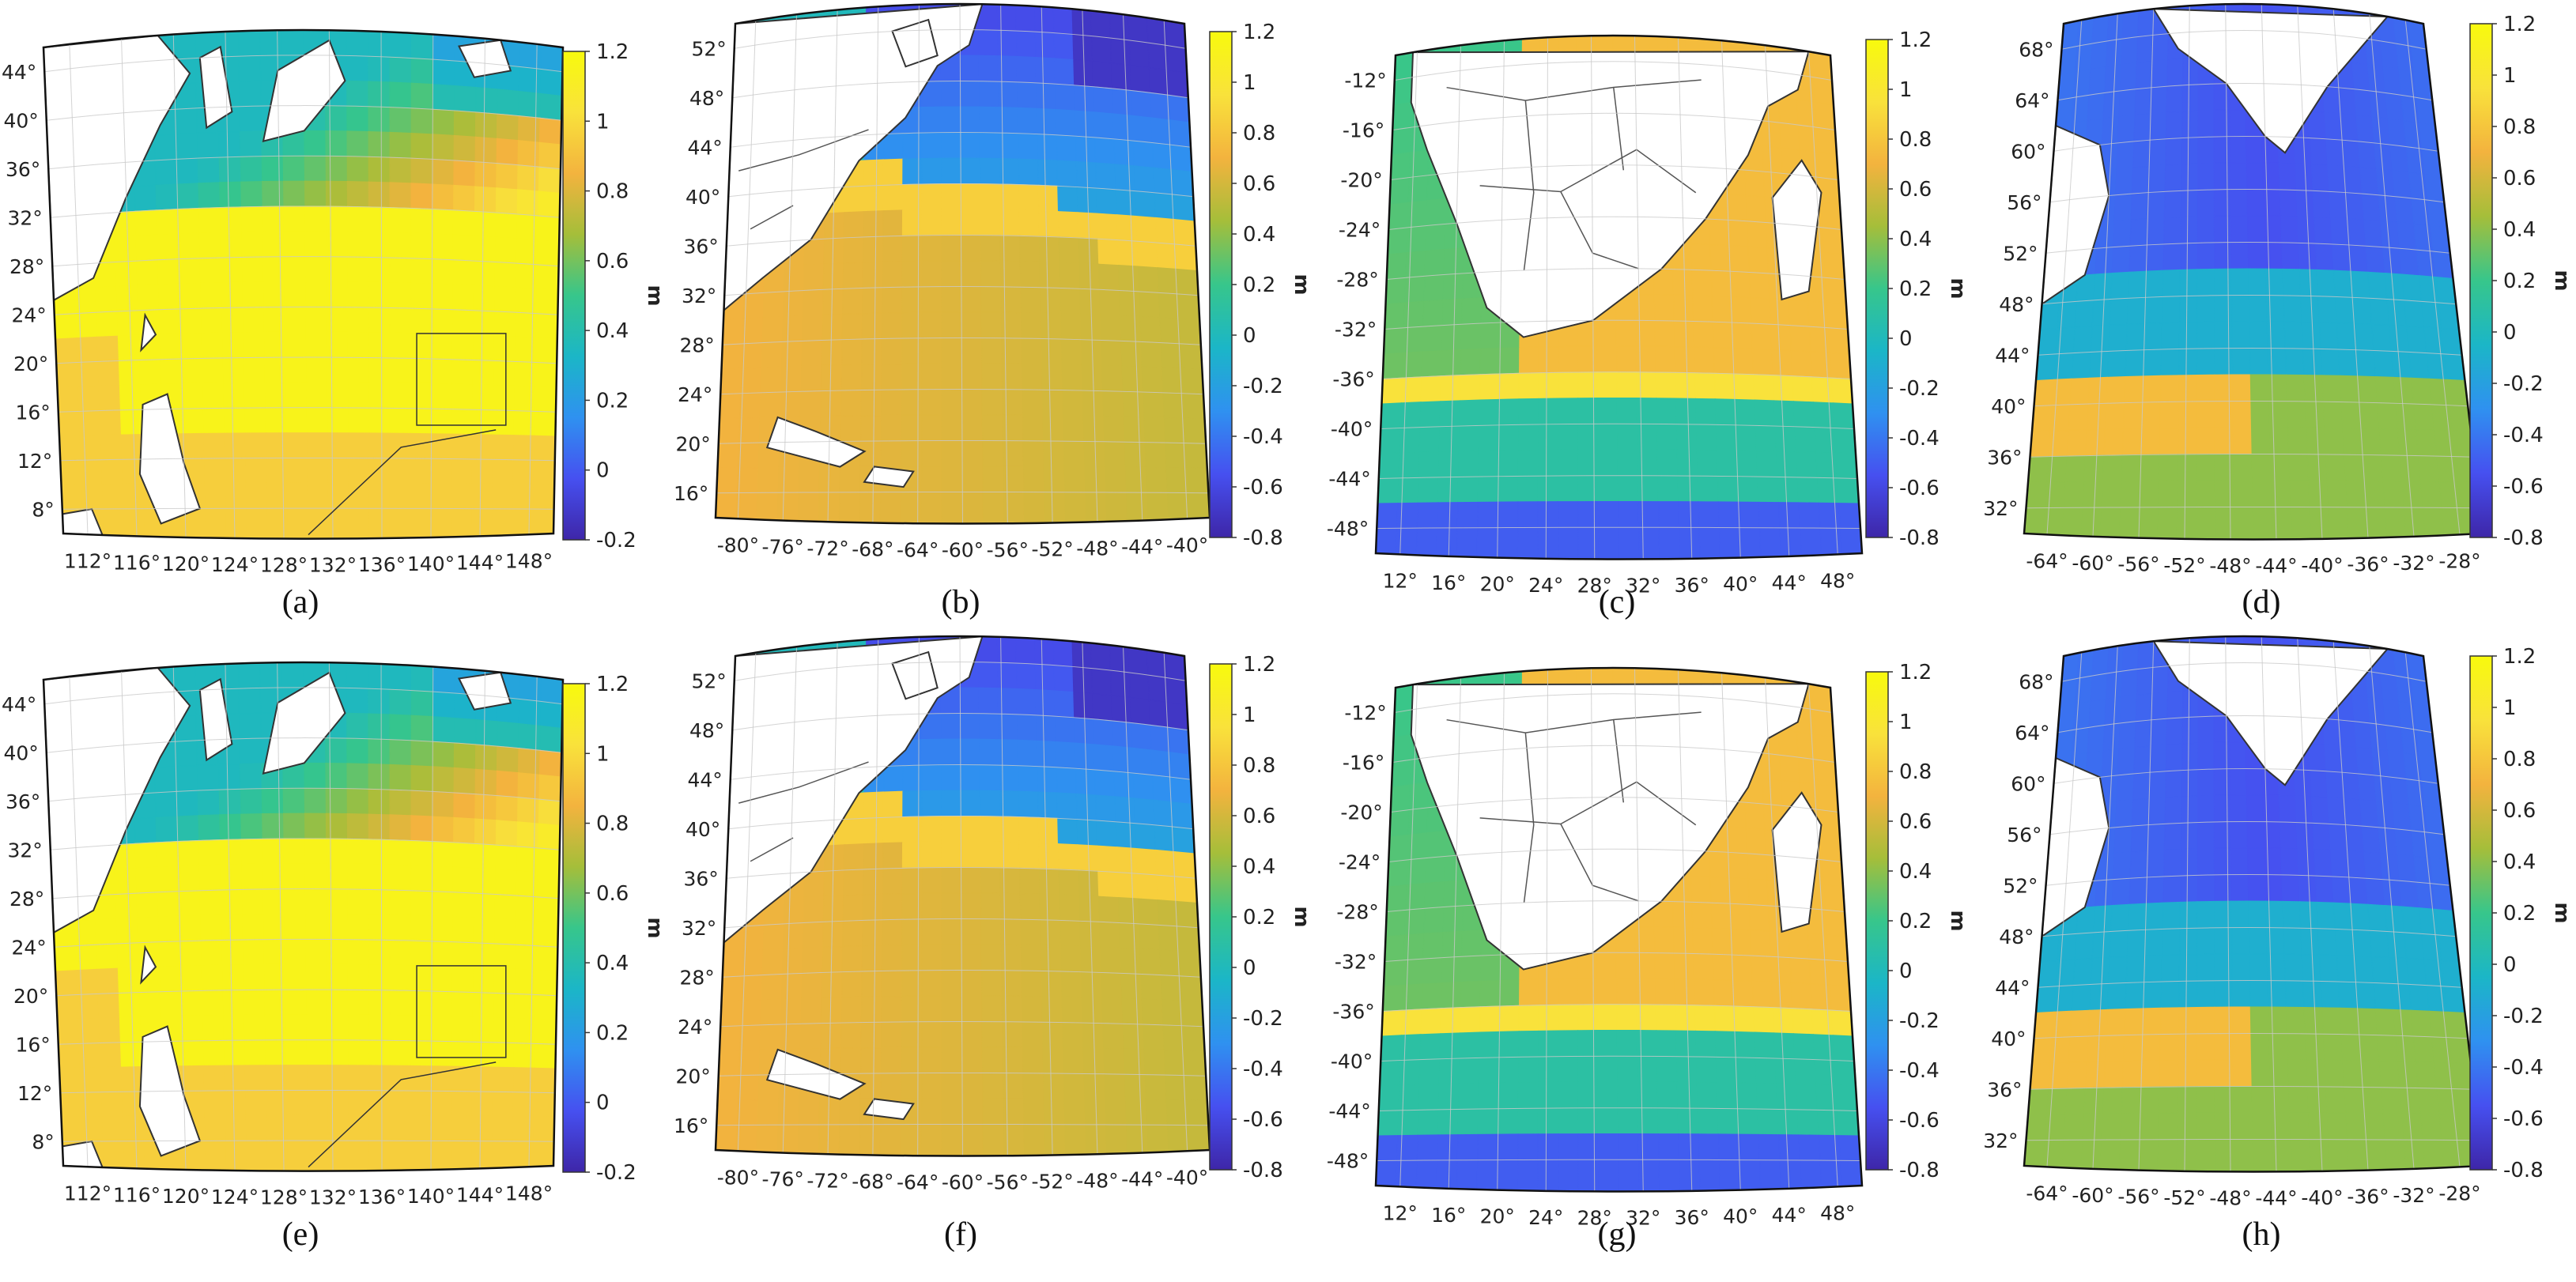  Describe the element at coordinates (2184, 1197) in the screenshot. I see `lon-tick-label: -52°` at that location.